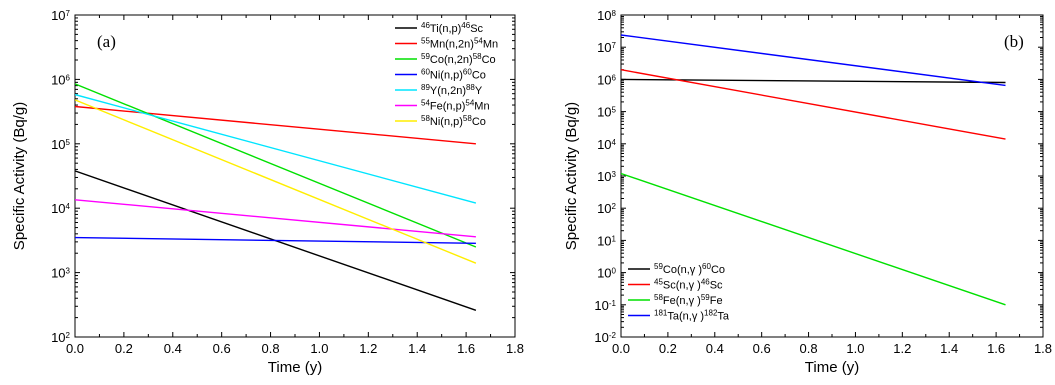  What do you see at coordinates (692, 315) in the screenshot?
I see `legend-label: 181Ta(n,γ )182Ta` at bounding box center [692, 315].